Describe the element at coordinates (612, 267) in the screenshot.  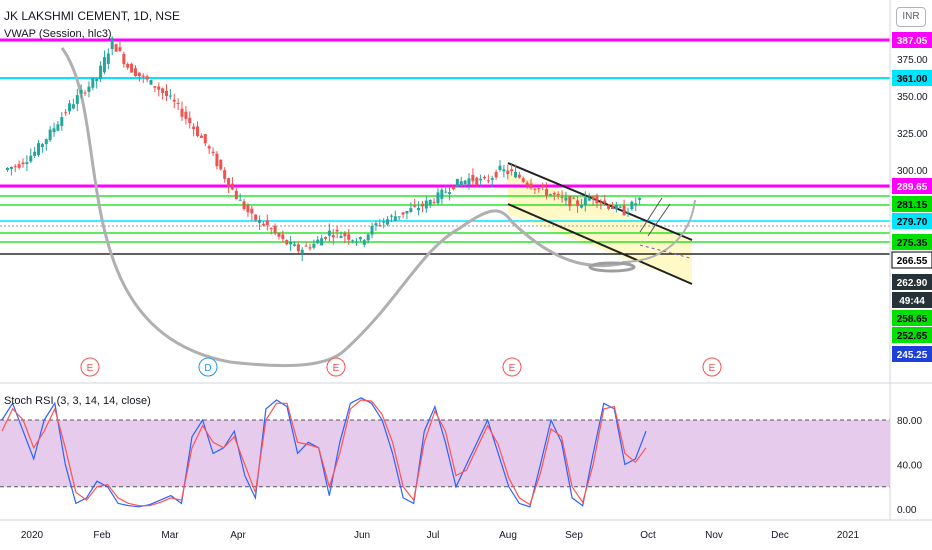
I see `handle-ellipse` at that location.